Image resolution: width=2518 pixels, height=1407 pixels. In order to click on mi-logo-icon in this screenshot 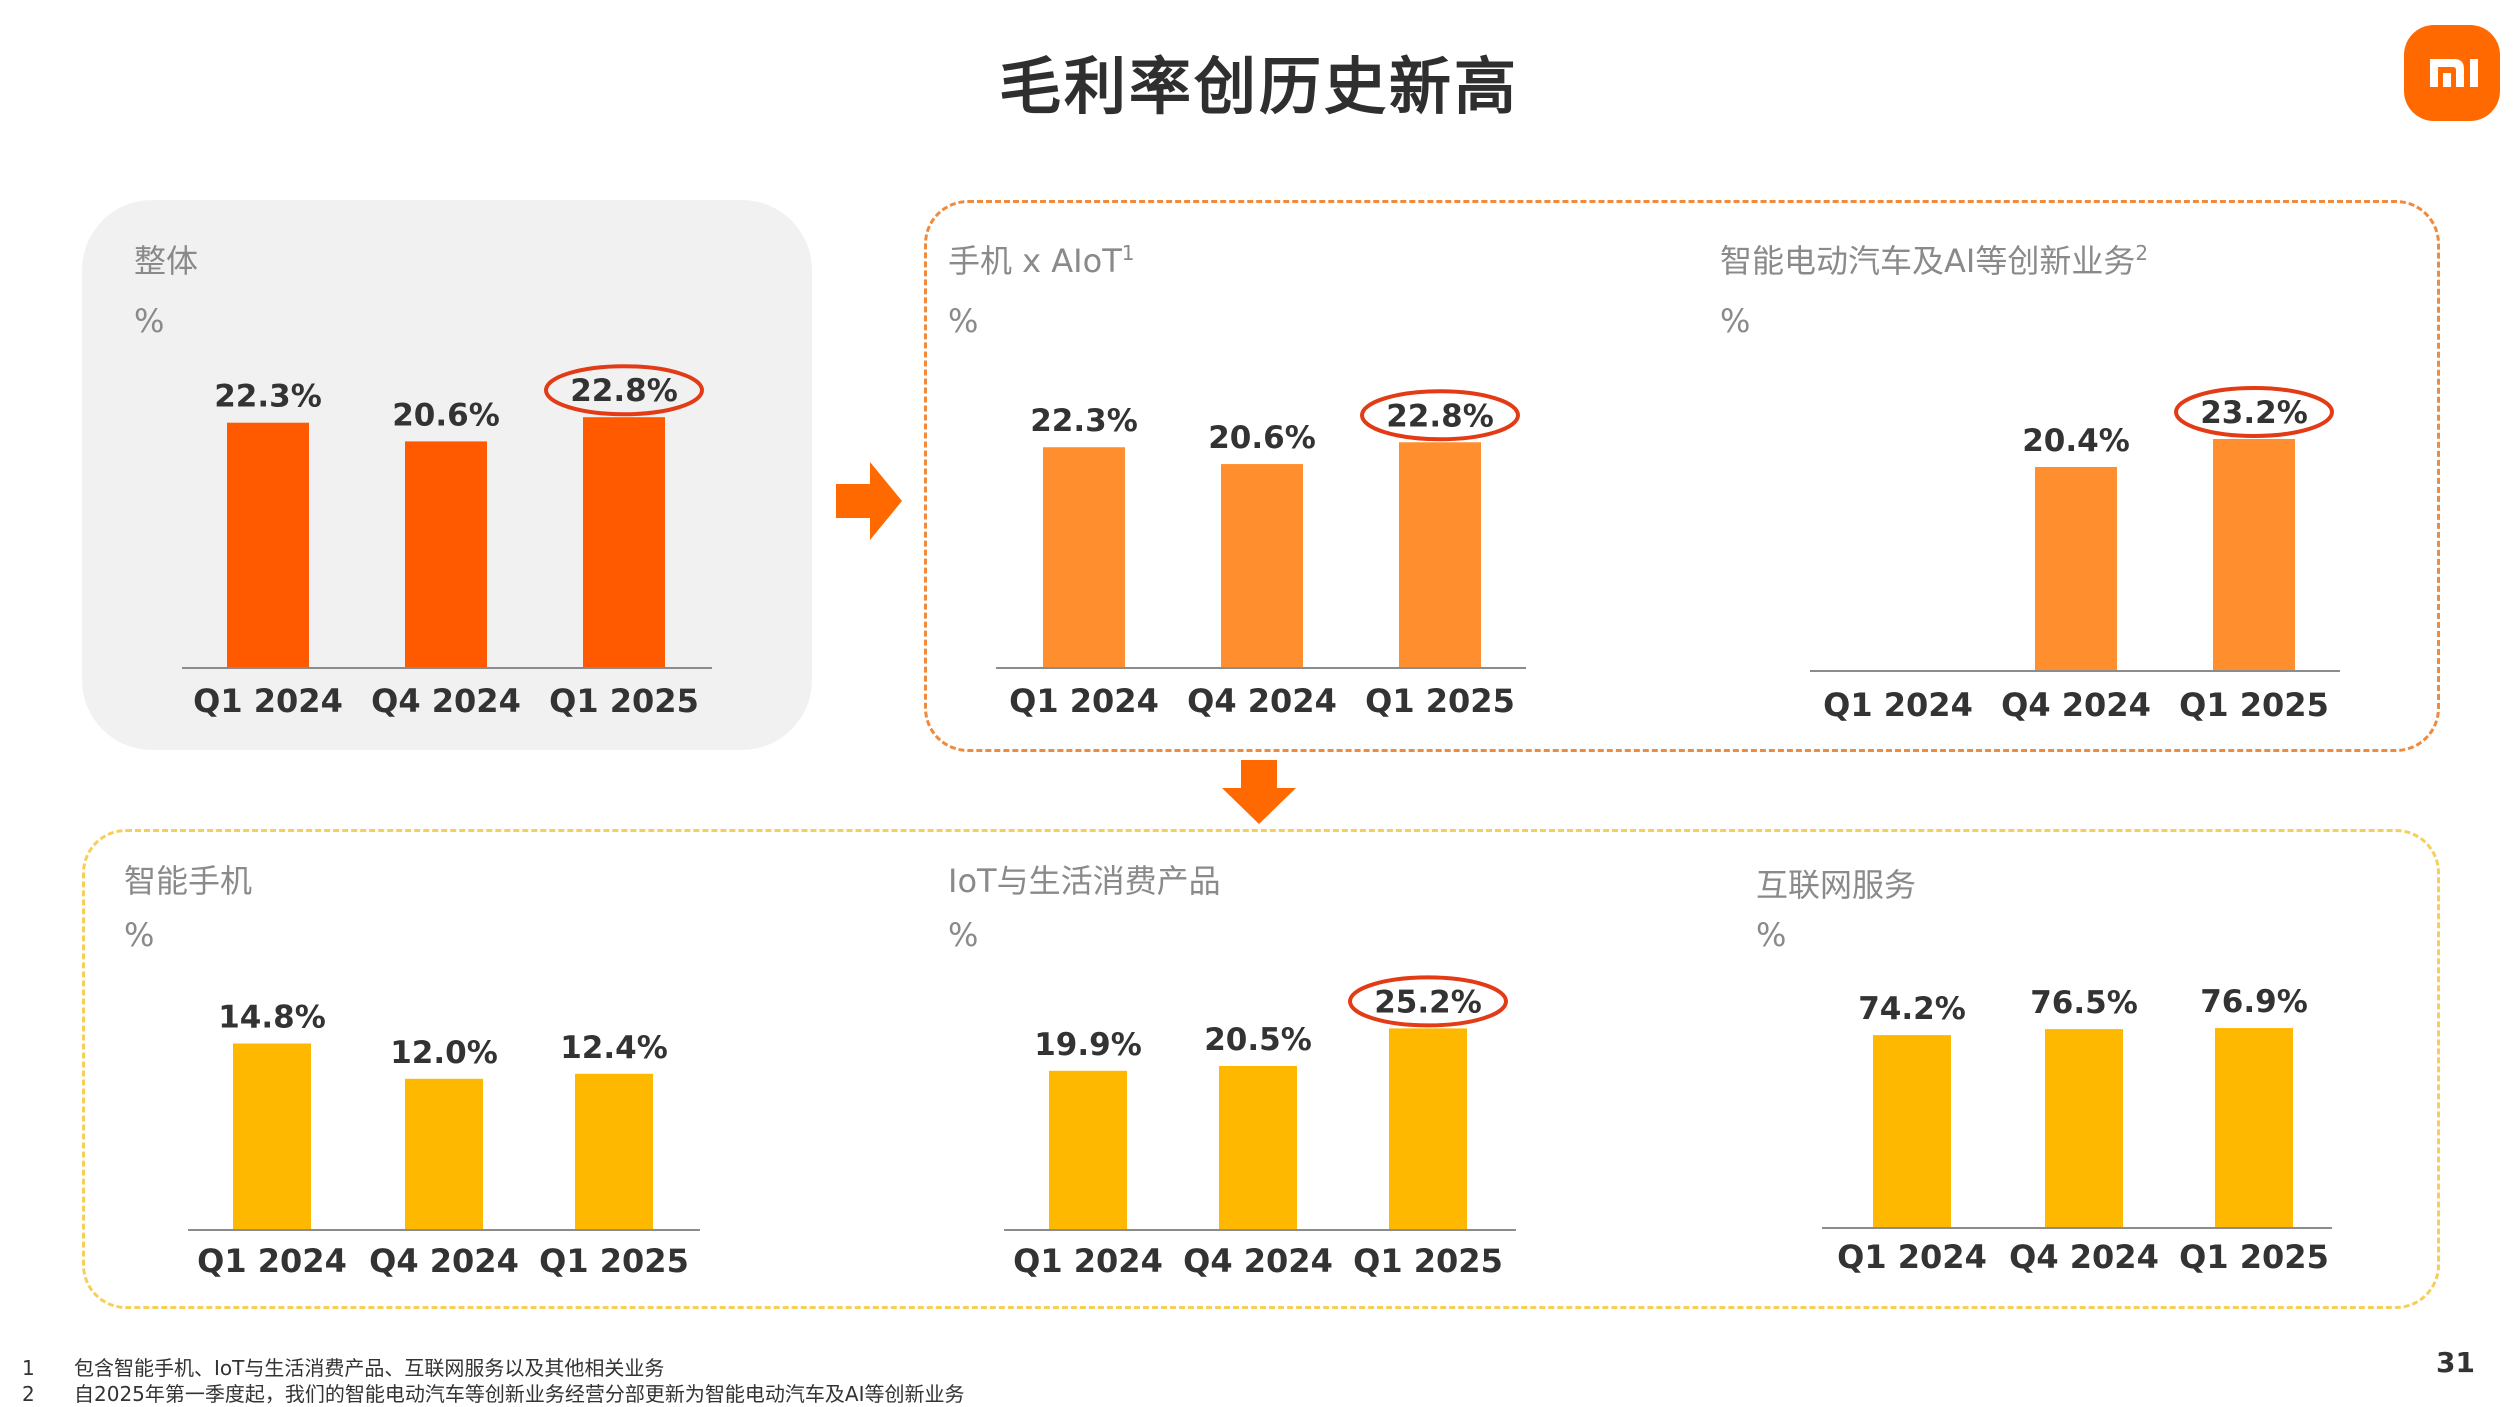, I will do `click(2454, 73)`.